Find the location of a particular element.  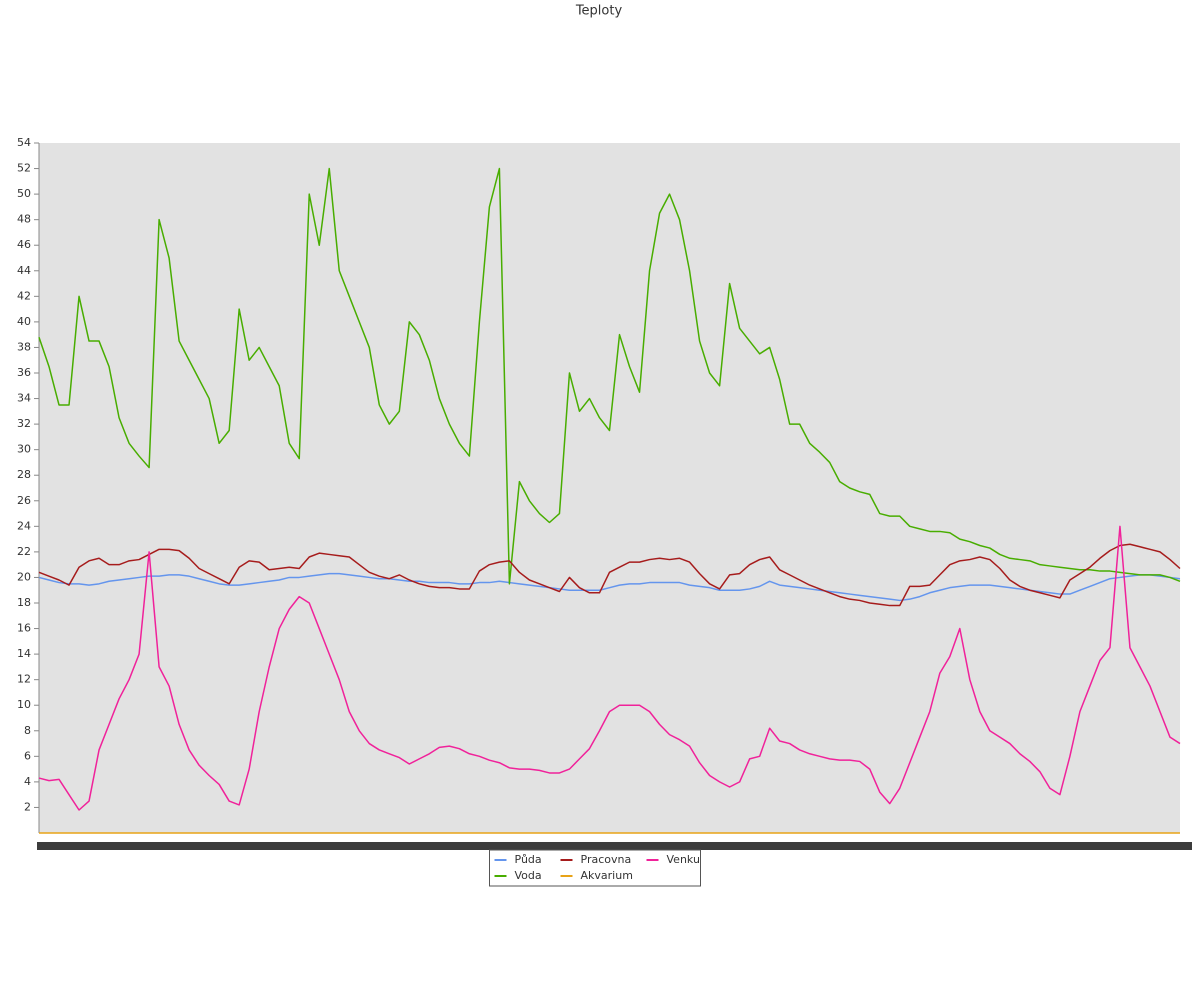

y-tick-label: 48 is located at coordinates (24, 219).